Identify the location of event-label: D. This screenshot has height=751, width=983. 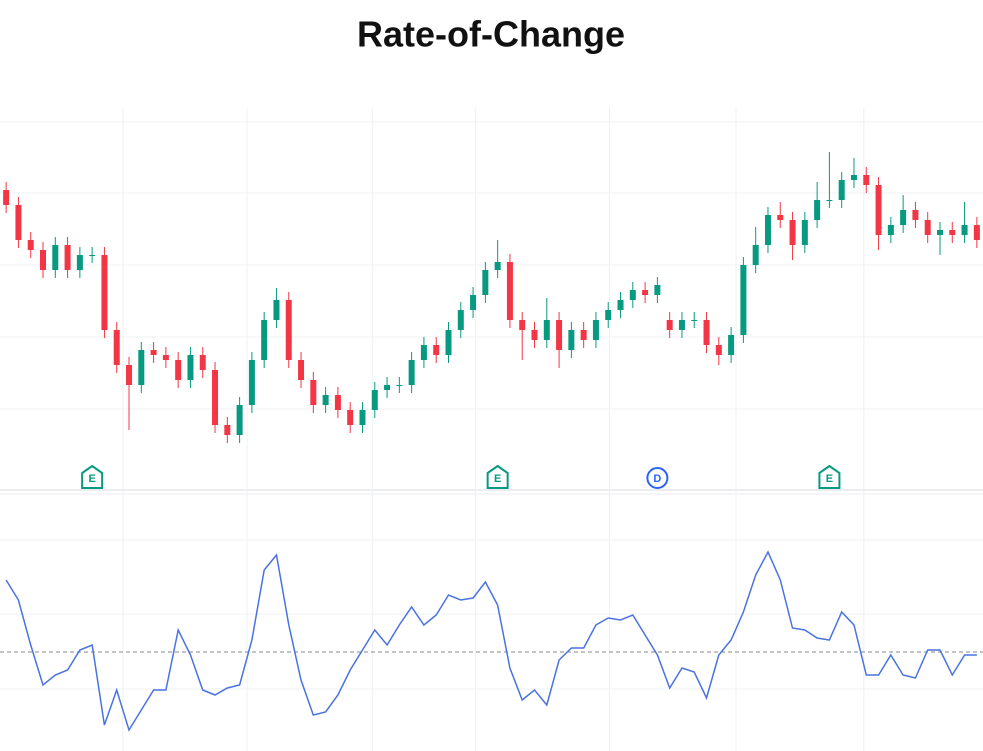
(657, 479).